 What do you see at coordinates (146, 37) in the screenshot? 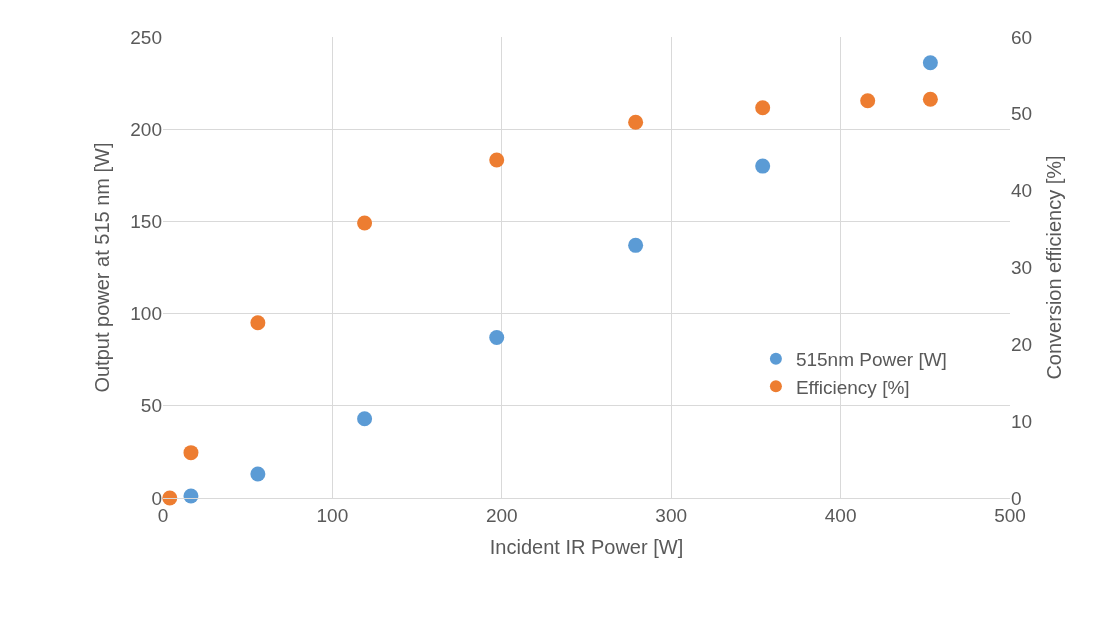
I see `y-tick-label: 250` at bounding box center [146, 37].